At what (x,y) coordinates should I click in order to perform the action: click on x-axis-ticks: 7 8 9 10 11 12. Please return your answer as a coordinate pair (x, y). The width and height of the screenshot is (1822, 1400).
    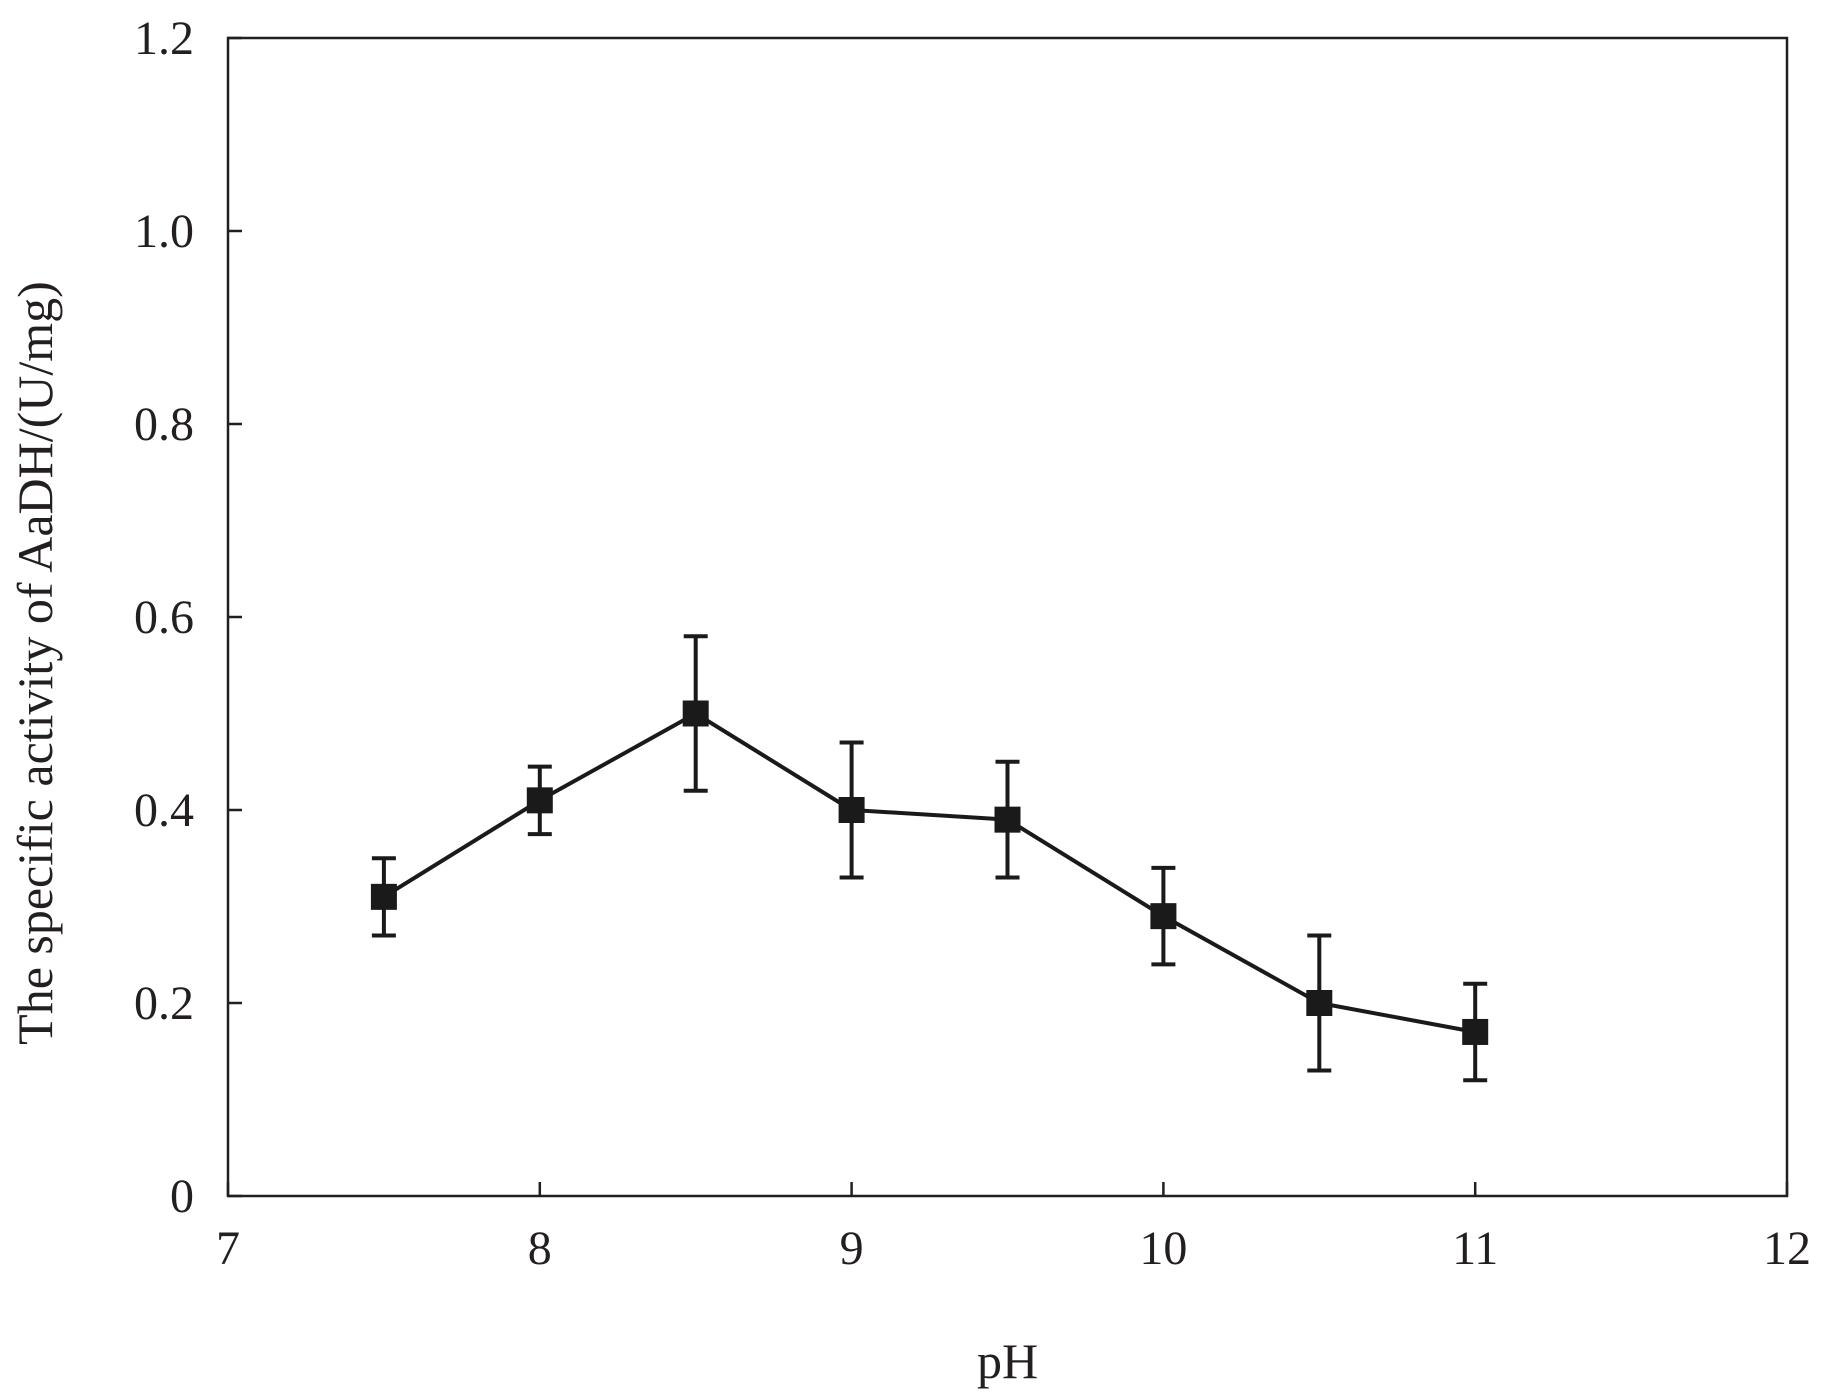
    Looking at the image, I should click on (1013, 1228).